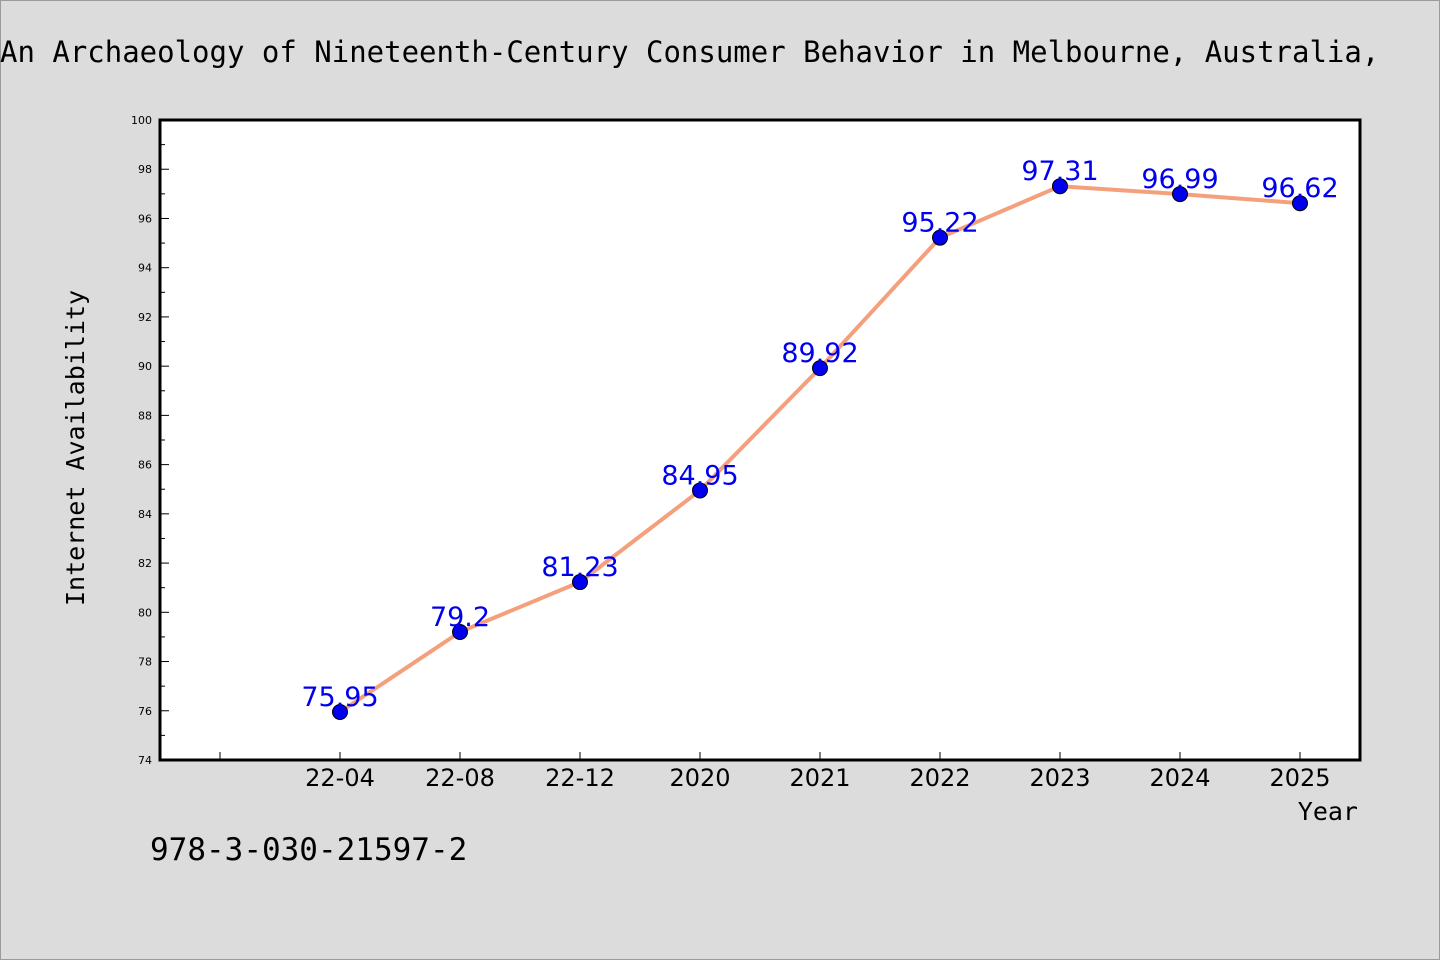 The width and height of the screenshot is (1440, 960). I want to click on y-tick-label: 84, so click(145, 514).